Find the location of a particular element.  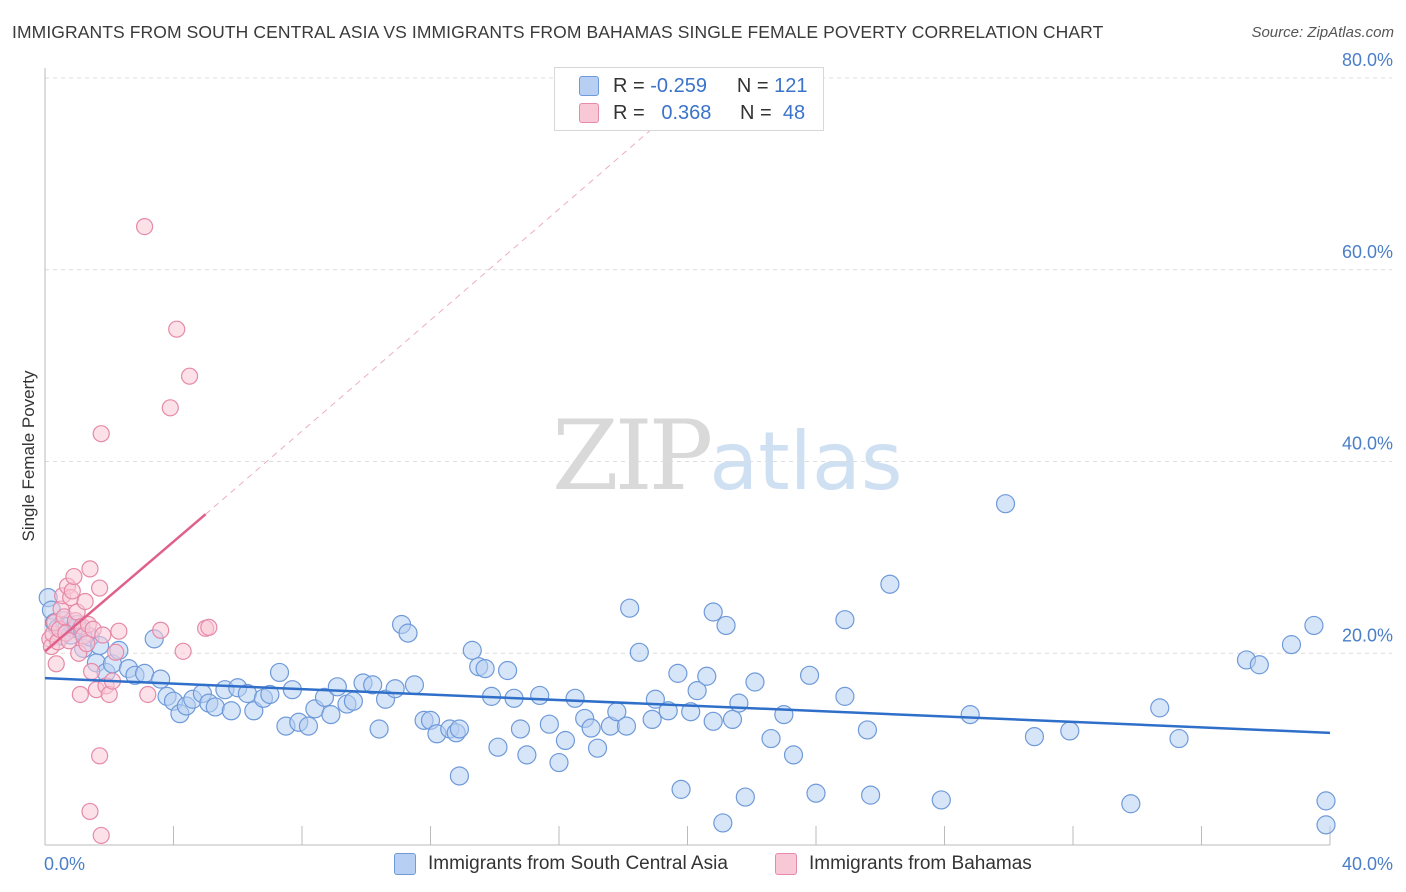

bottom-legend-pink: Immigrants from Bahamas is located at coordinates (903, 864).